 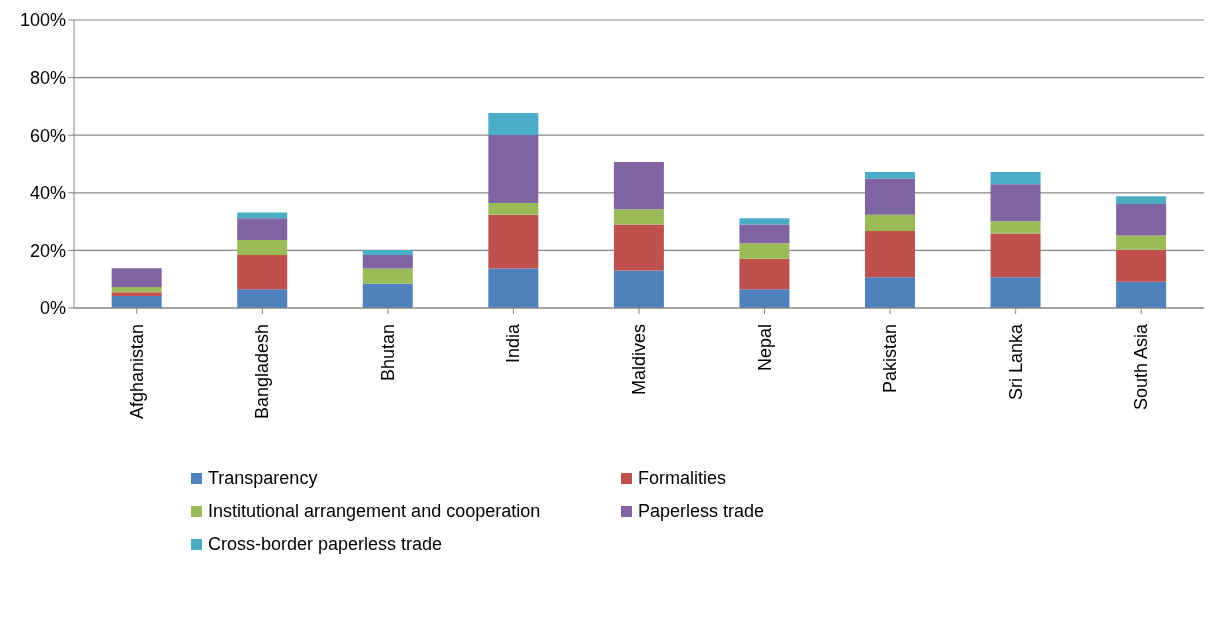 What do you see at coordinates (325, 544) in the screenshot?
I see `legend-label: Cross-border paperless trade` at bounding box center [325, 544].